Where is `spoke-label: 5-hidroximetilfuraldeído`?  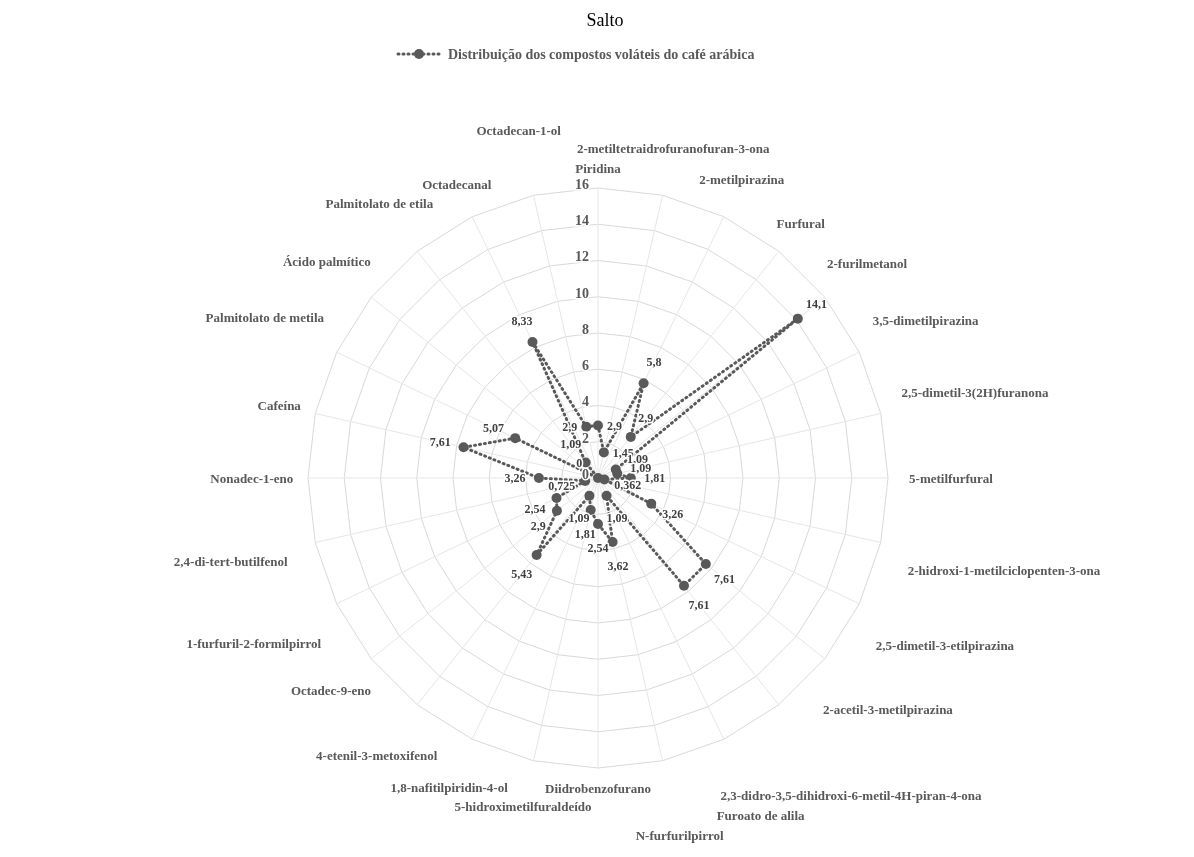 spoke-label: 5-hidroximetilfuraldeído is located at coordinates (523, 807).